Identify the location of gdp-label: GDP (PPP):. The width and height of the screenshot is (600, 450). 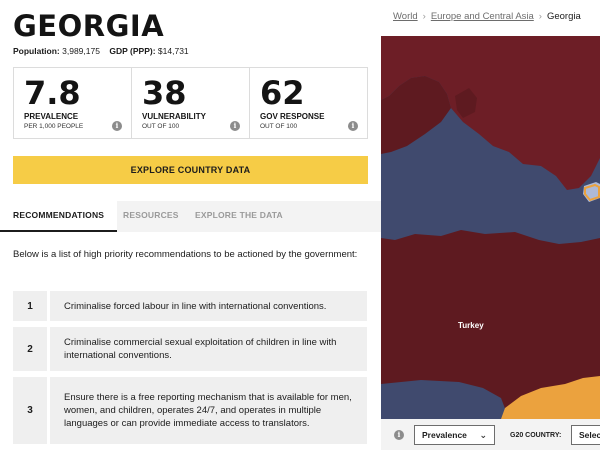
(132, 51).